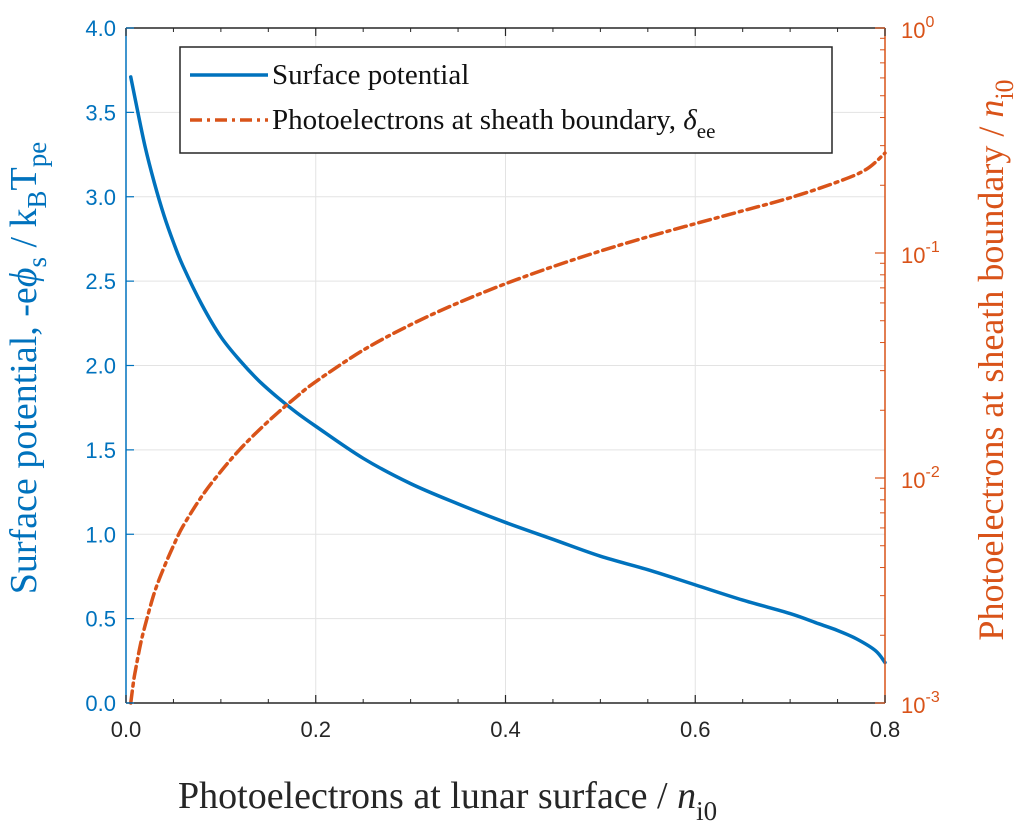 The height and width of the screenshot is (829, 1025). Describe the element at coordinates (100, 281) in the screenshot. I see `y-left-tick-label: 2.5` at that location.